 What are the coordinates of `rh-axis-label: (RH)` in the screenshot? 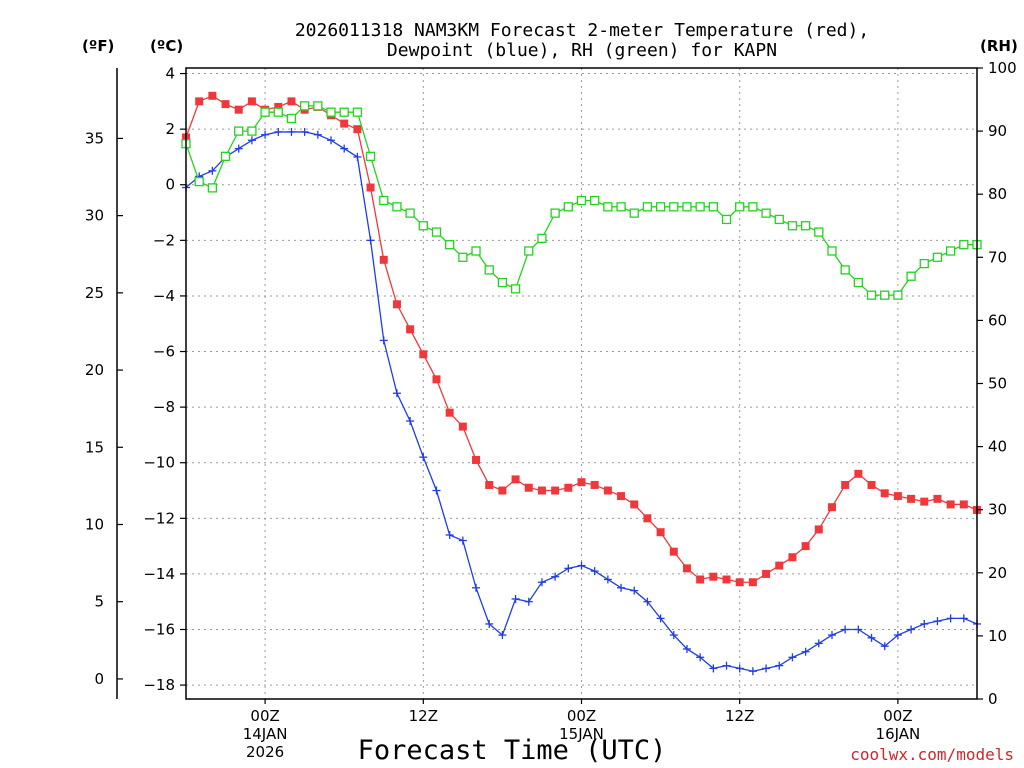 It's located at (999, 46).